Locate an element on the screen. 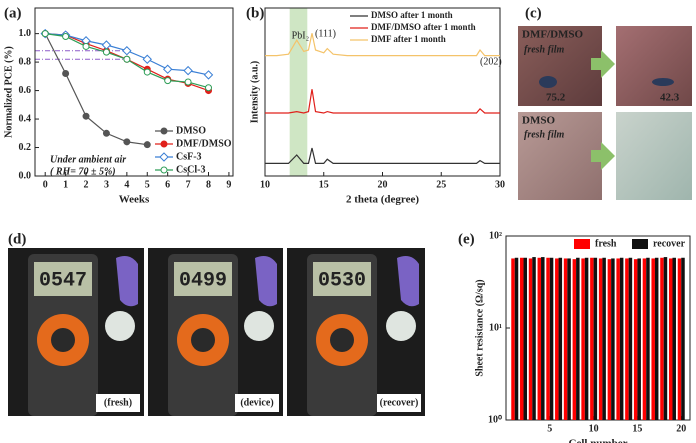 Image resolution: width=696 pixels, height=443 pixels. photo-note: fresh film is located at coordinates (544, 134).